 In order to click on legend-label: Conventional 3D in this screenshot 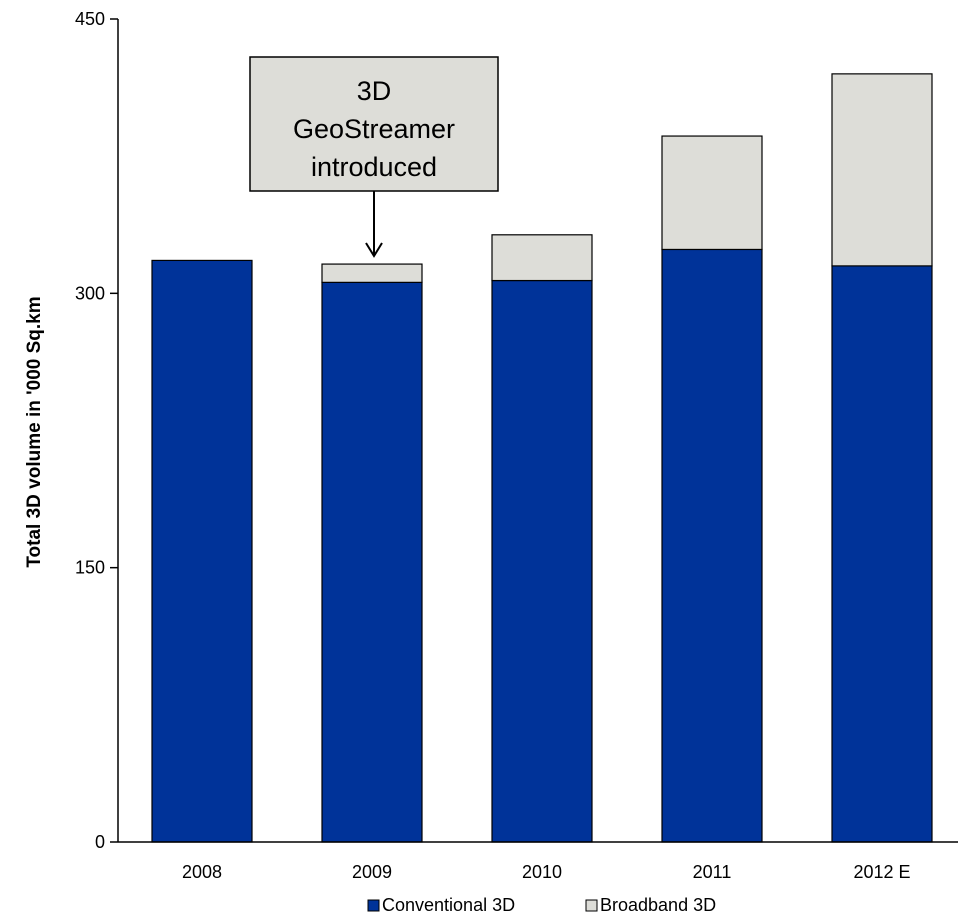, I will do `click(448, 905)`.